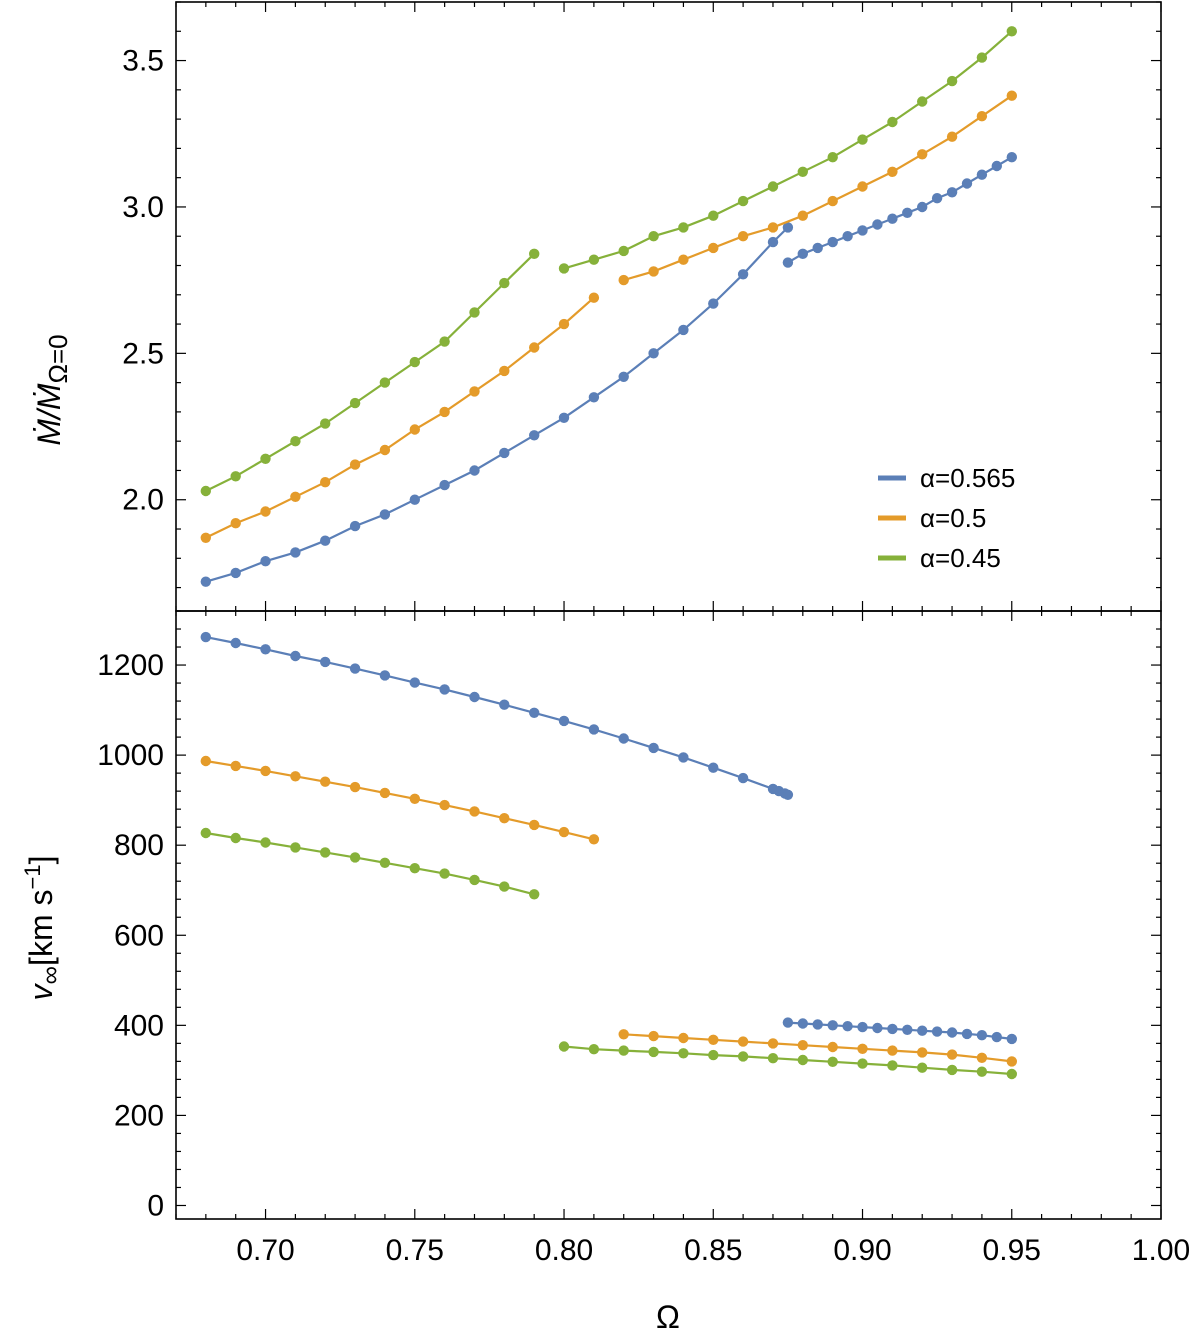  What do you see at coordinates (50, 975) in the screenshot?
I see `bottom-y-axis-title-sub: ∞` at bounding box center [50, 975].